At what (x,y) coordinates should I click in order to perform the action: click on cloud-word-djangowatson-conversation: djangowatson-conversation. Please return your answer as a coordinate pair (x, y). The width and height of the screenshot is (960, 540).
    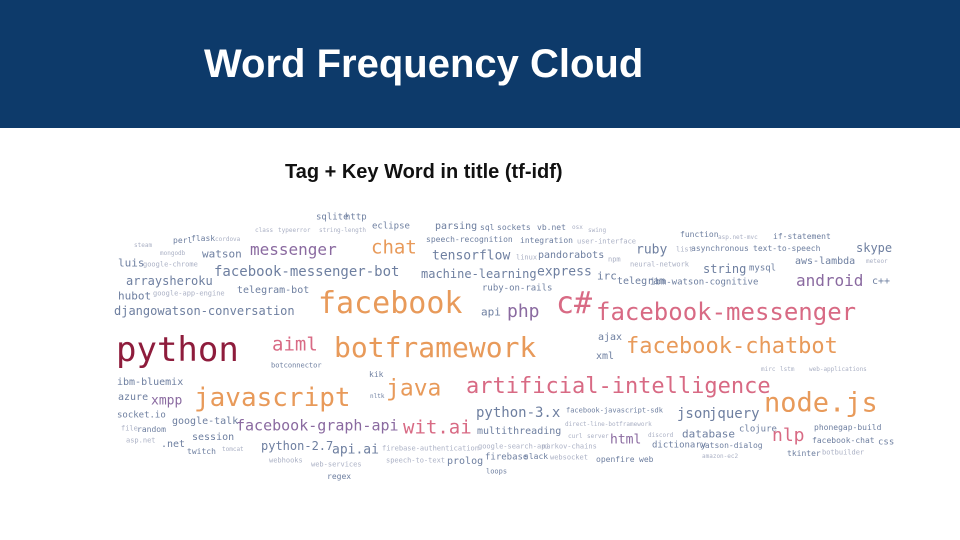
    Looking at the image, I should click on (204, 311).